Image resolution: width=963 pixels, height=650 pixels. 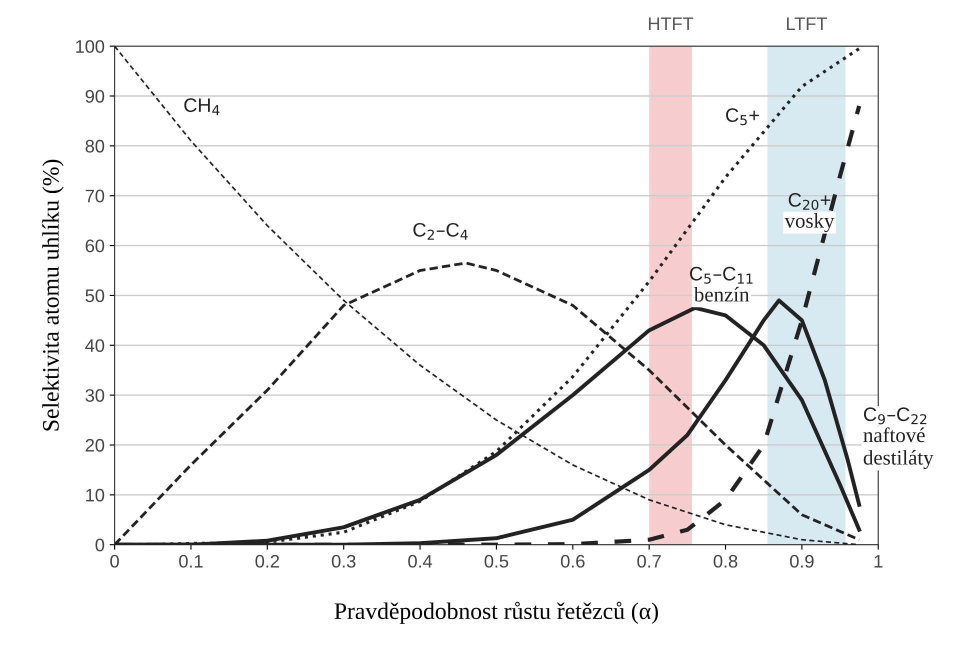 I want to click on band-label: LTFT, so click(x=807, y=24).